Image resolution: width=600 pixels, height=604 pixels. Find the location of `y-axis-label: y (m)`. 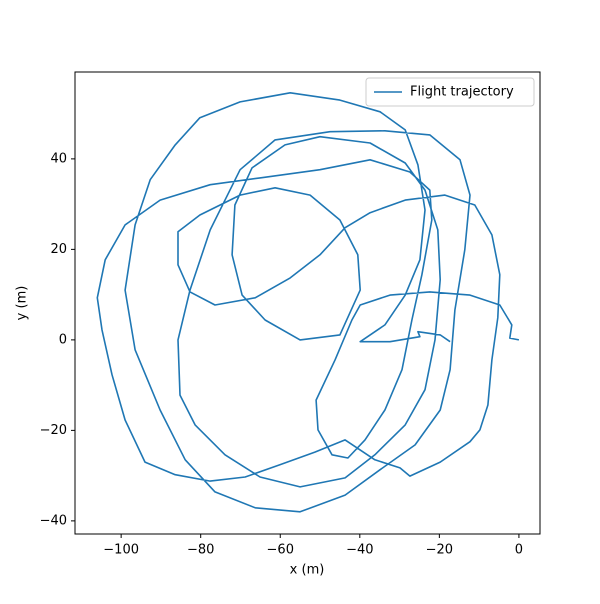

y-axis-label: y (m) is located at coordinates (22, 303).